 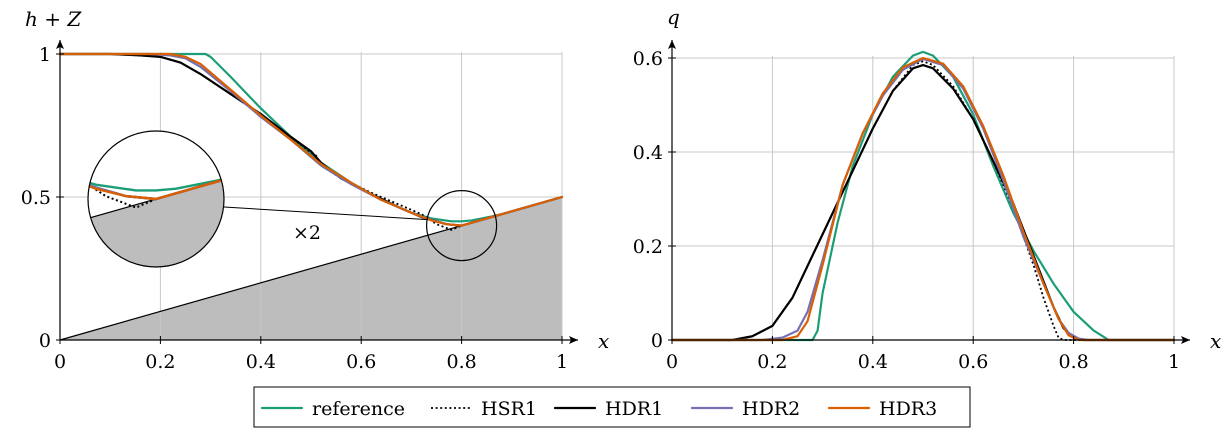 I want to click on y-tick-label: 0.6, so click(x=648, y=59).